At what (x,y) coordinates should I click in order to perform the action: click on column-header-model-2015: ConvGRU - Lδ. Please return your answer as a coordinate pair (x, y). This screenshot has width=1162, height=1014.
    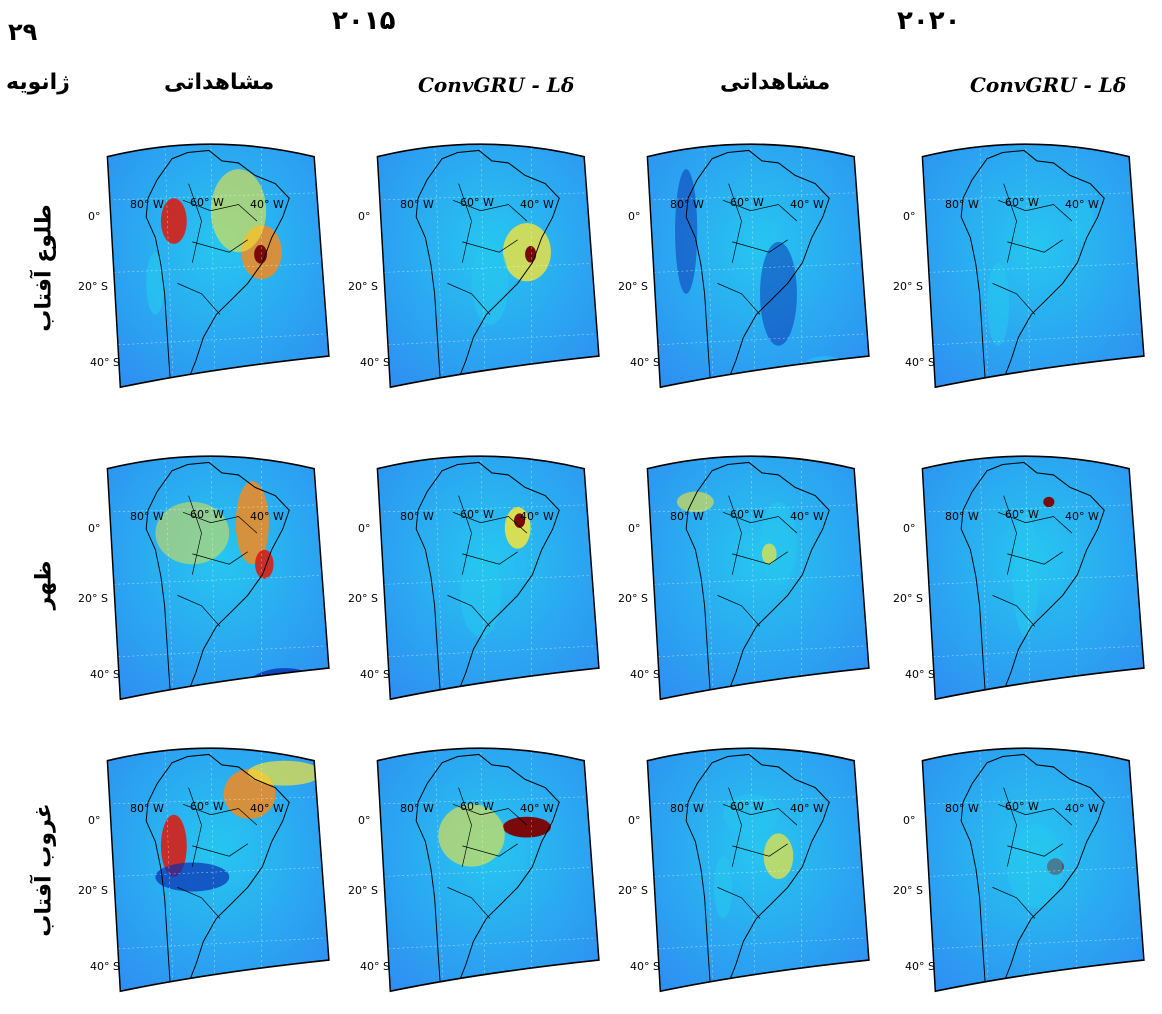
    Looking at the image, I should click on (496, 85).